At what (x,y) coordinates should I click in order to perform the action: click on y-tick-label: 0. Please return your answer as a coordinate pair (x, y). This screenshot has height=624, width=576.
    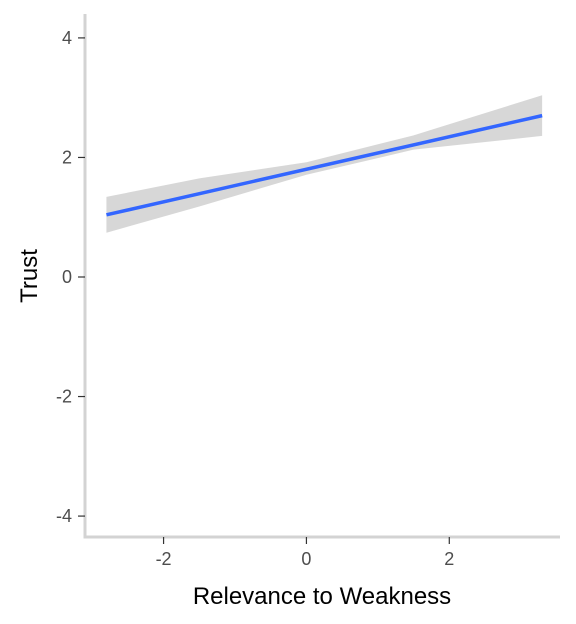
    Looking at the image, I should click on (67, 277).